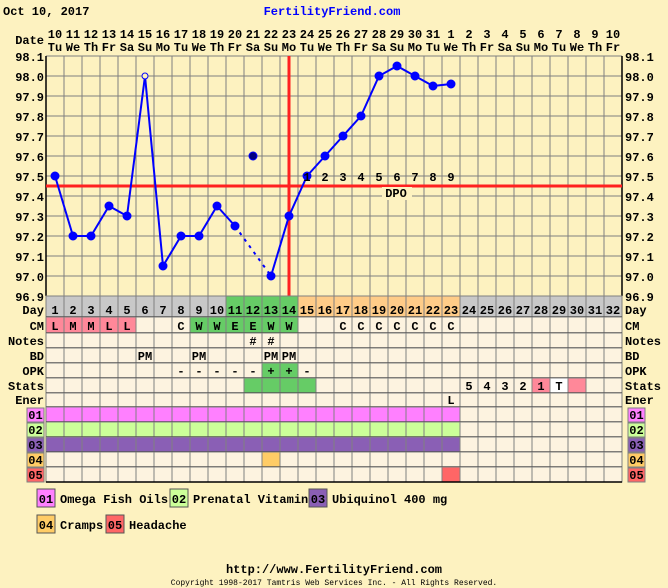  What do you see at coordinates (332, 12) in the screenshot?
I see `site-link: FertilityFriend.com` at bounding box center [332, 12].